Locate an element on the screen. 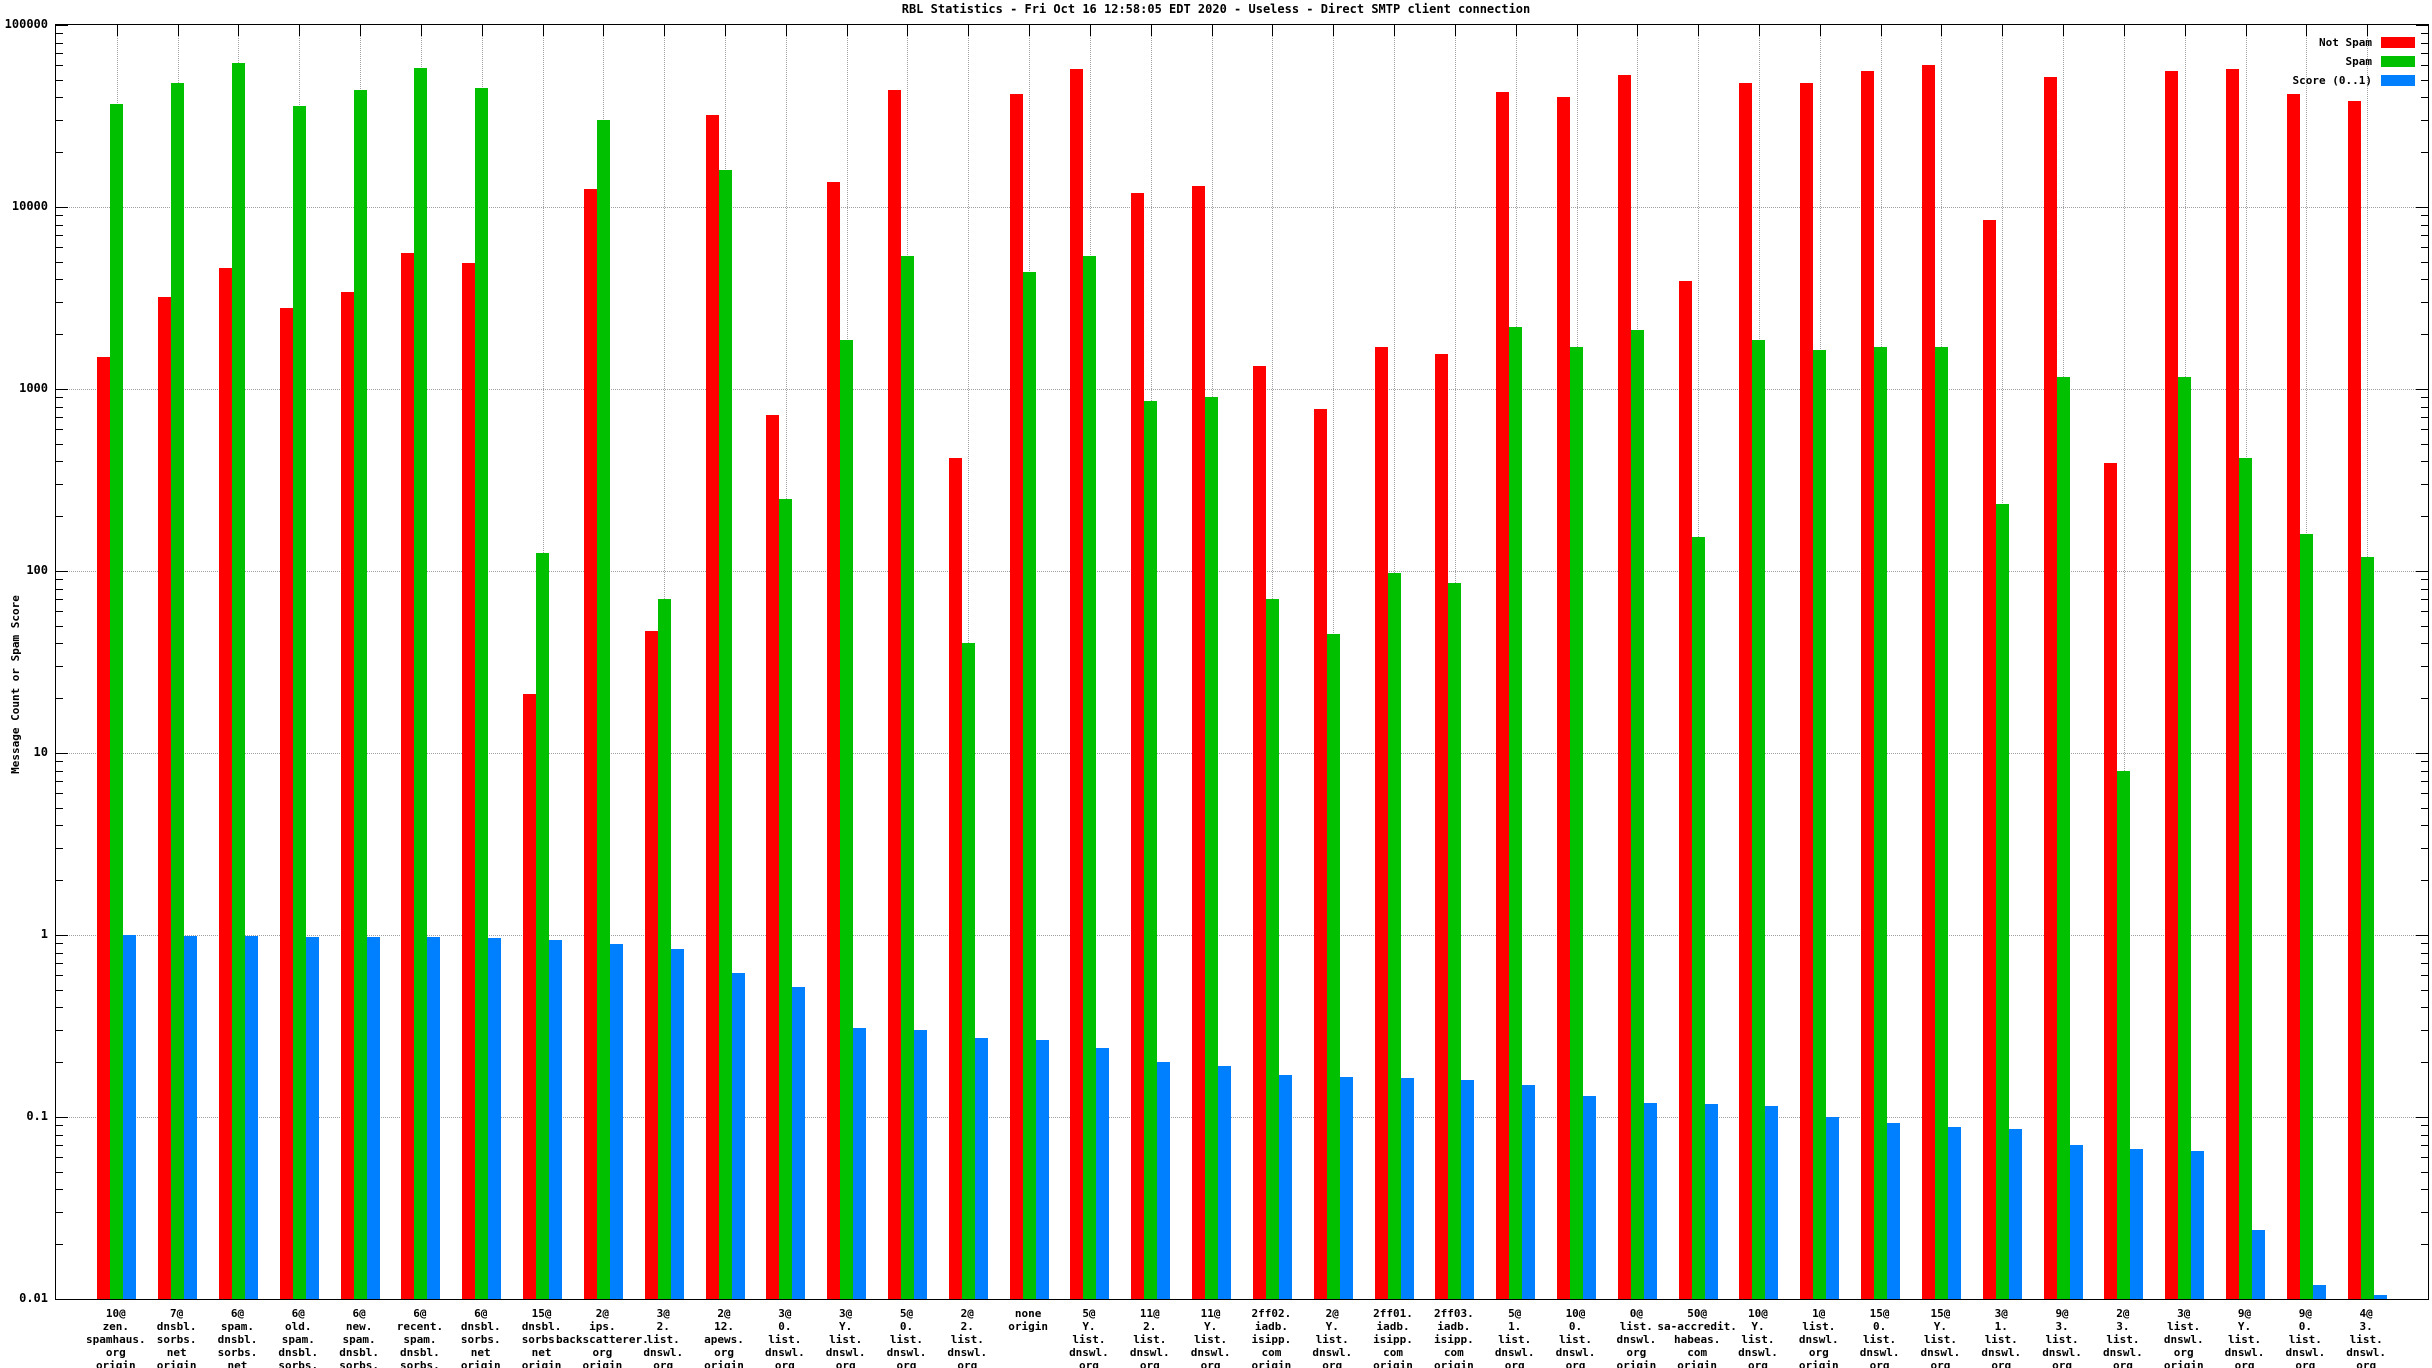  x-axis-label: 2ff01. iadb. isipp. com origin is located at coordinates (1393, 1337).